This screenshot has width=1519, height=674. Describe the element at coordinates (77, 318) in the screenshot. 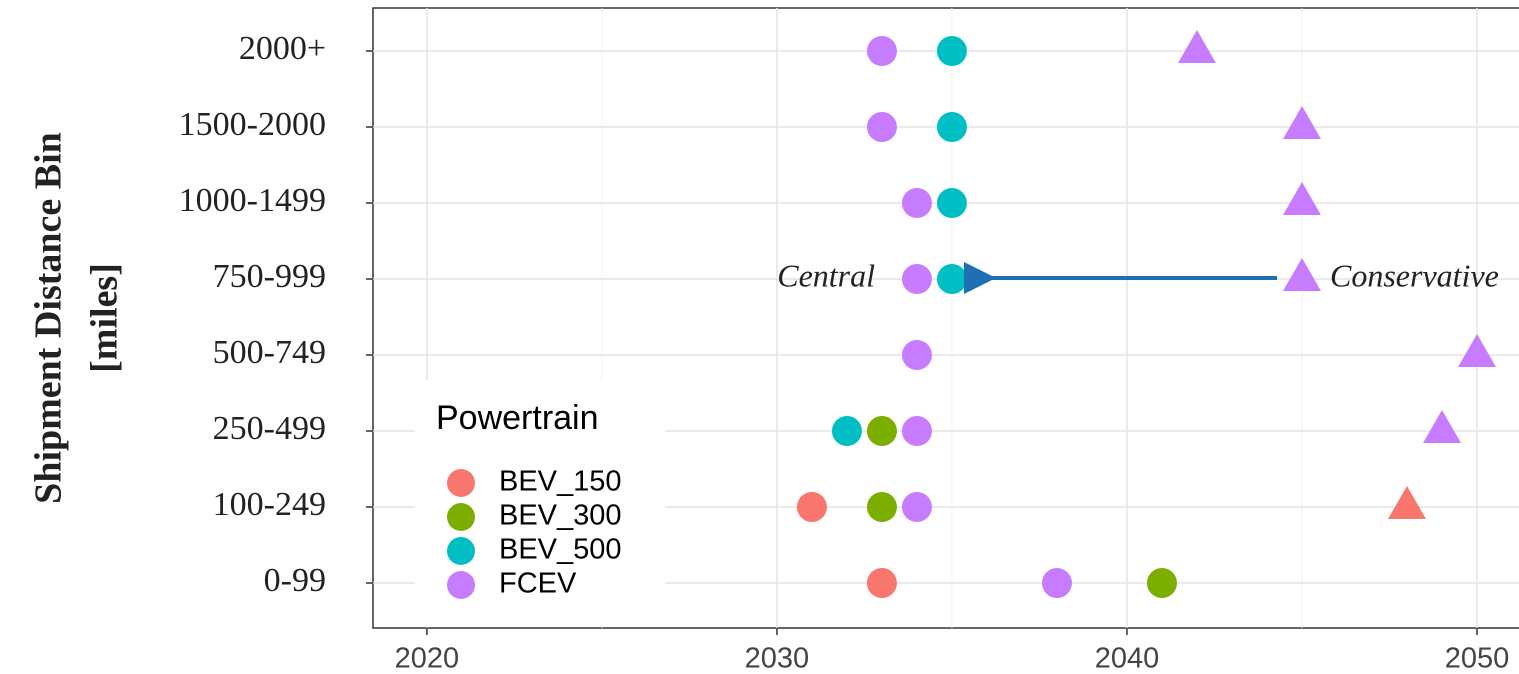

I see `y-axis-title: Shipment Distance Bin [miles]` at that location.